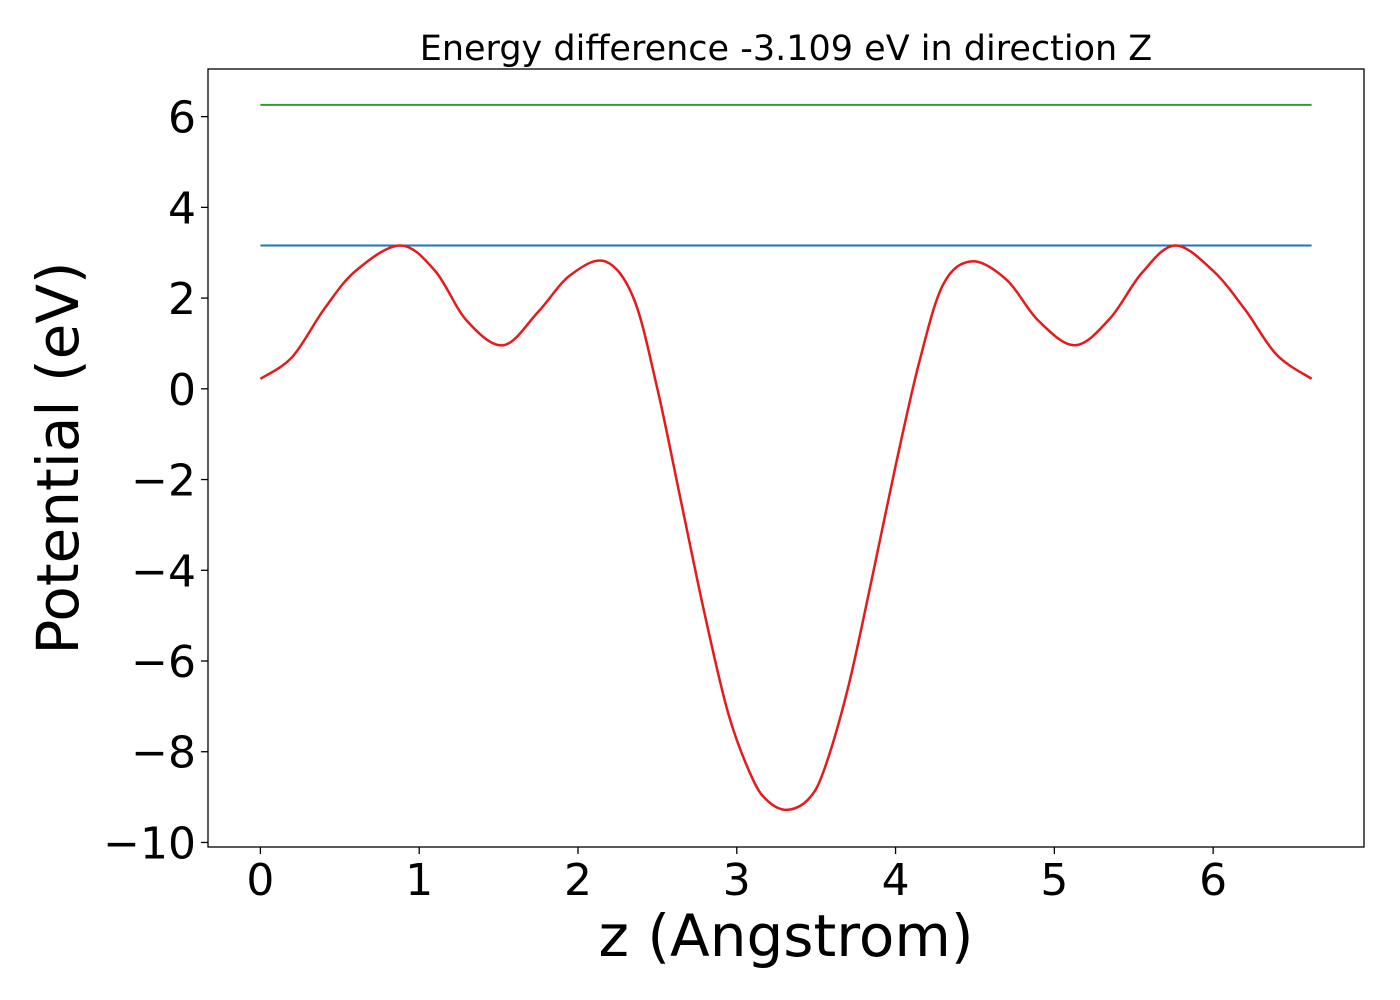 The image size is (1400, 1000). Describe the element at coordinates (1054, 880) in the screenshot. I see `x-tick-label: 5` at that location.